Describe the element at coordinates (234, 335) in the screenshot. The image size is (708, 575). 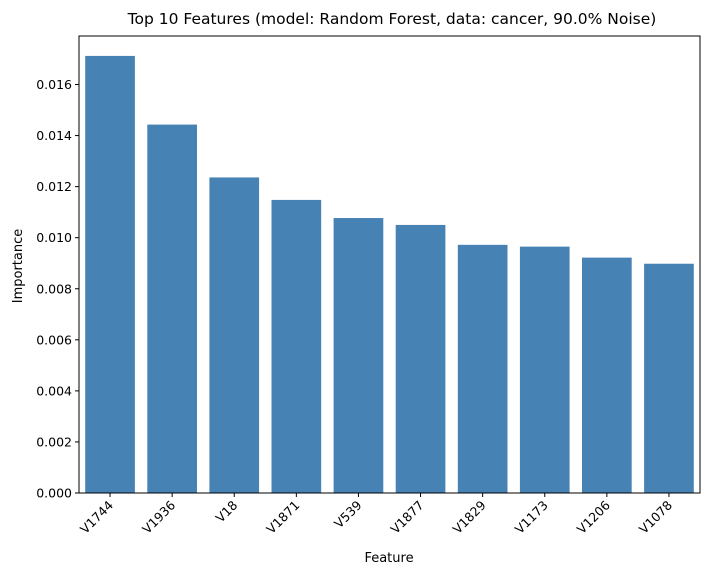
I see `bar-v18` at that location.